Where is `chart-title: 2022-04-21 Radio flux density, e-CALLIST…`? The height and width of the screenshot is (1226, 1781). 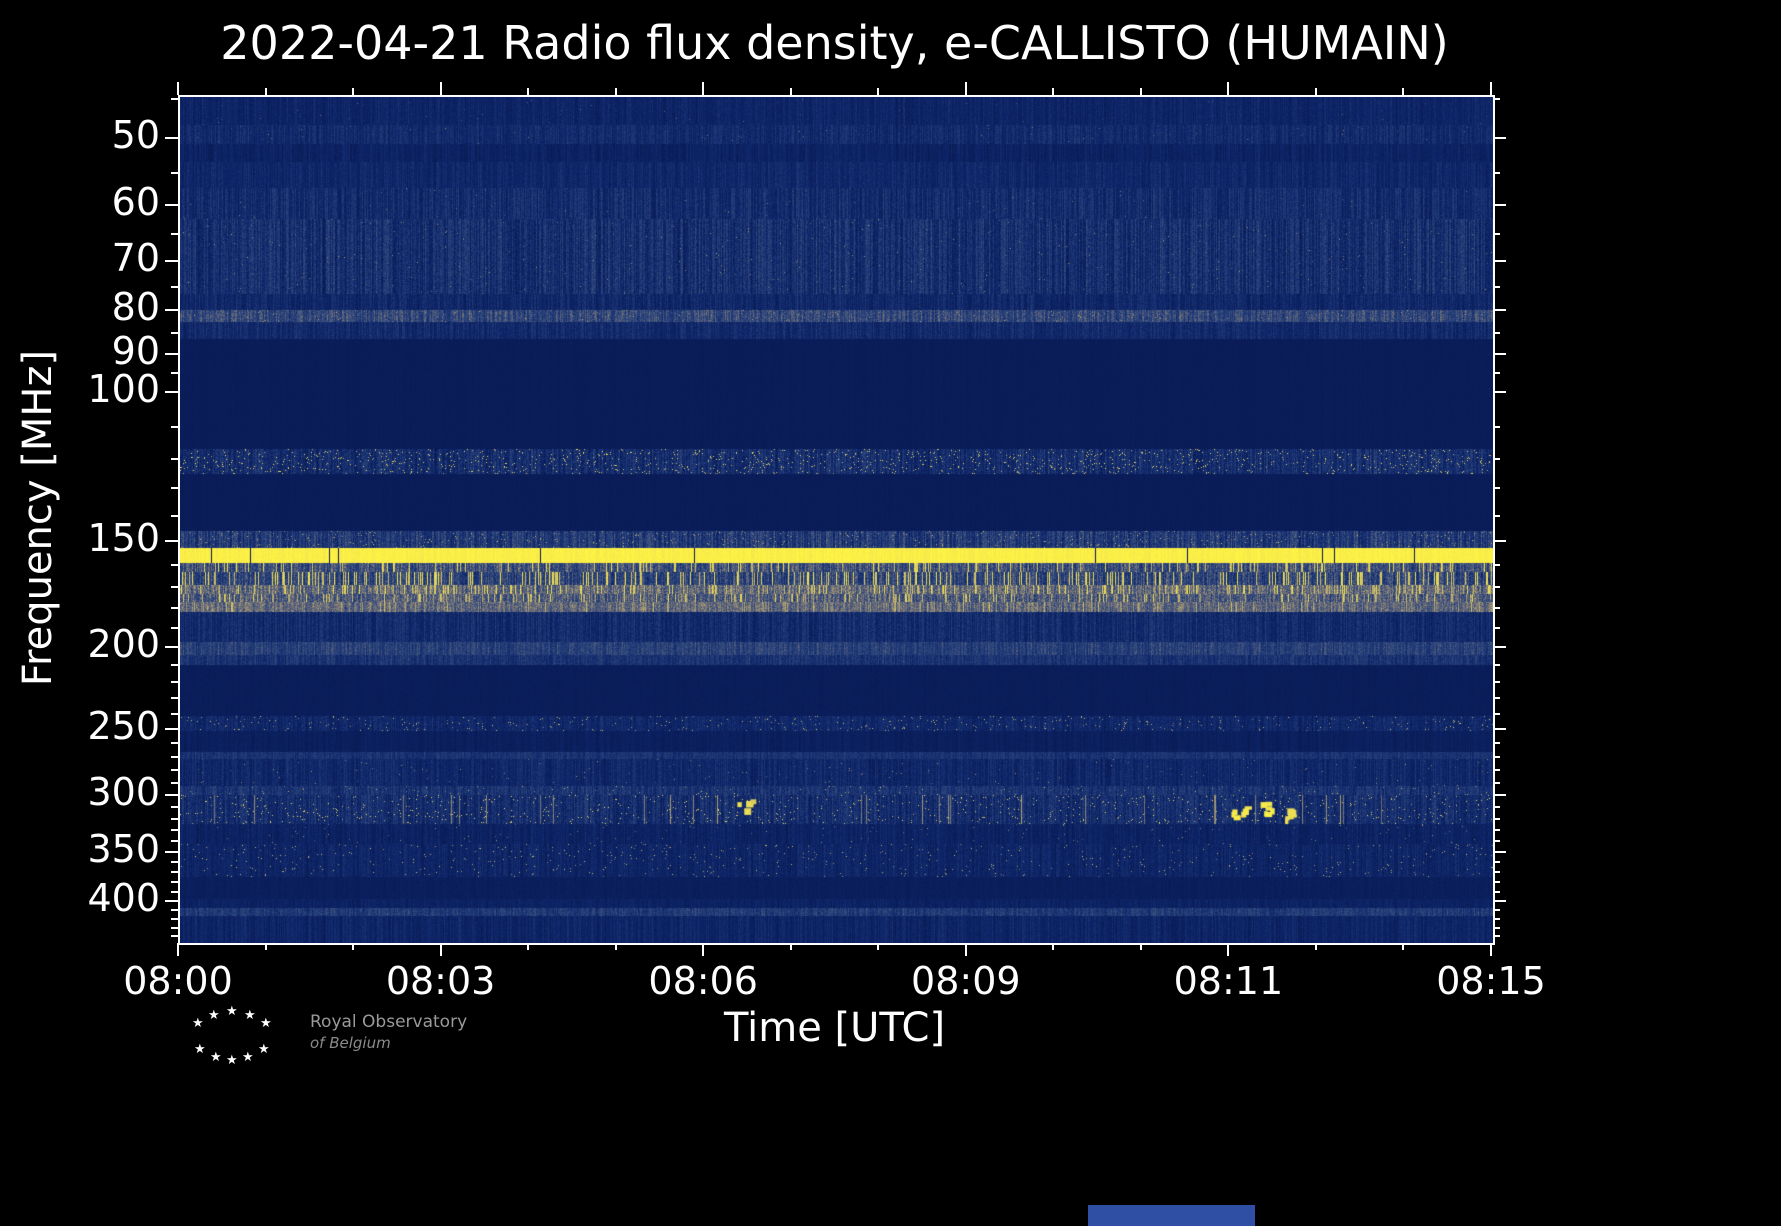
chart-title: 2022-04-21 Radio flux density, e-CALLIST… is located at coordinates (834, 43).